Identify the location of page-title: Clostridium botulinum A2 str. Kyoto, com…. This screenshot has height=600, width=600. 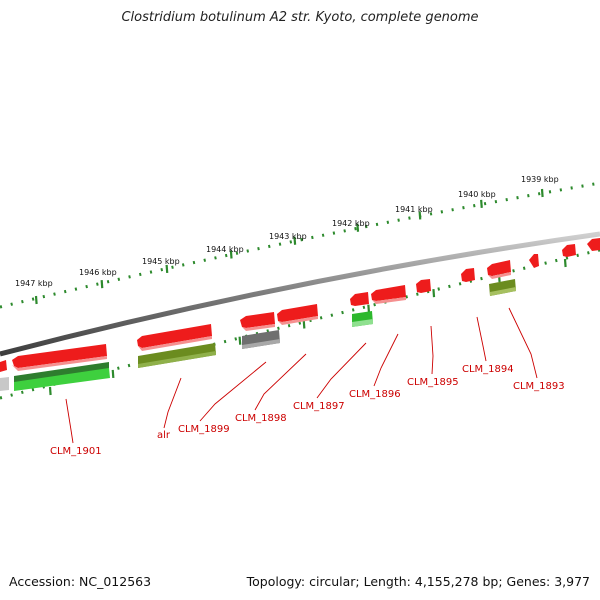
(300, 17).